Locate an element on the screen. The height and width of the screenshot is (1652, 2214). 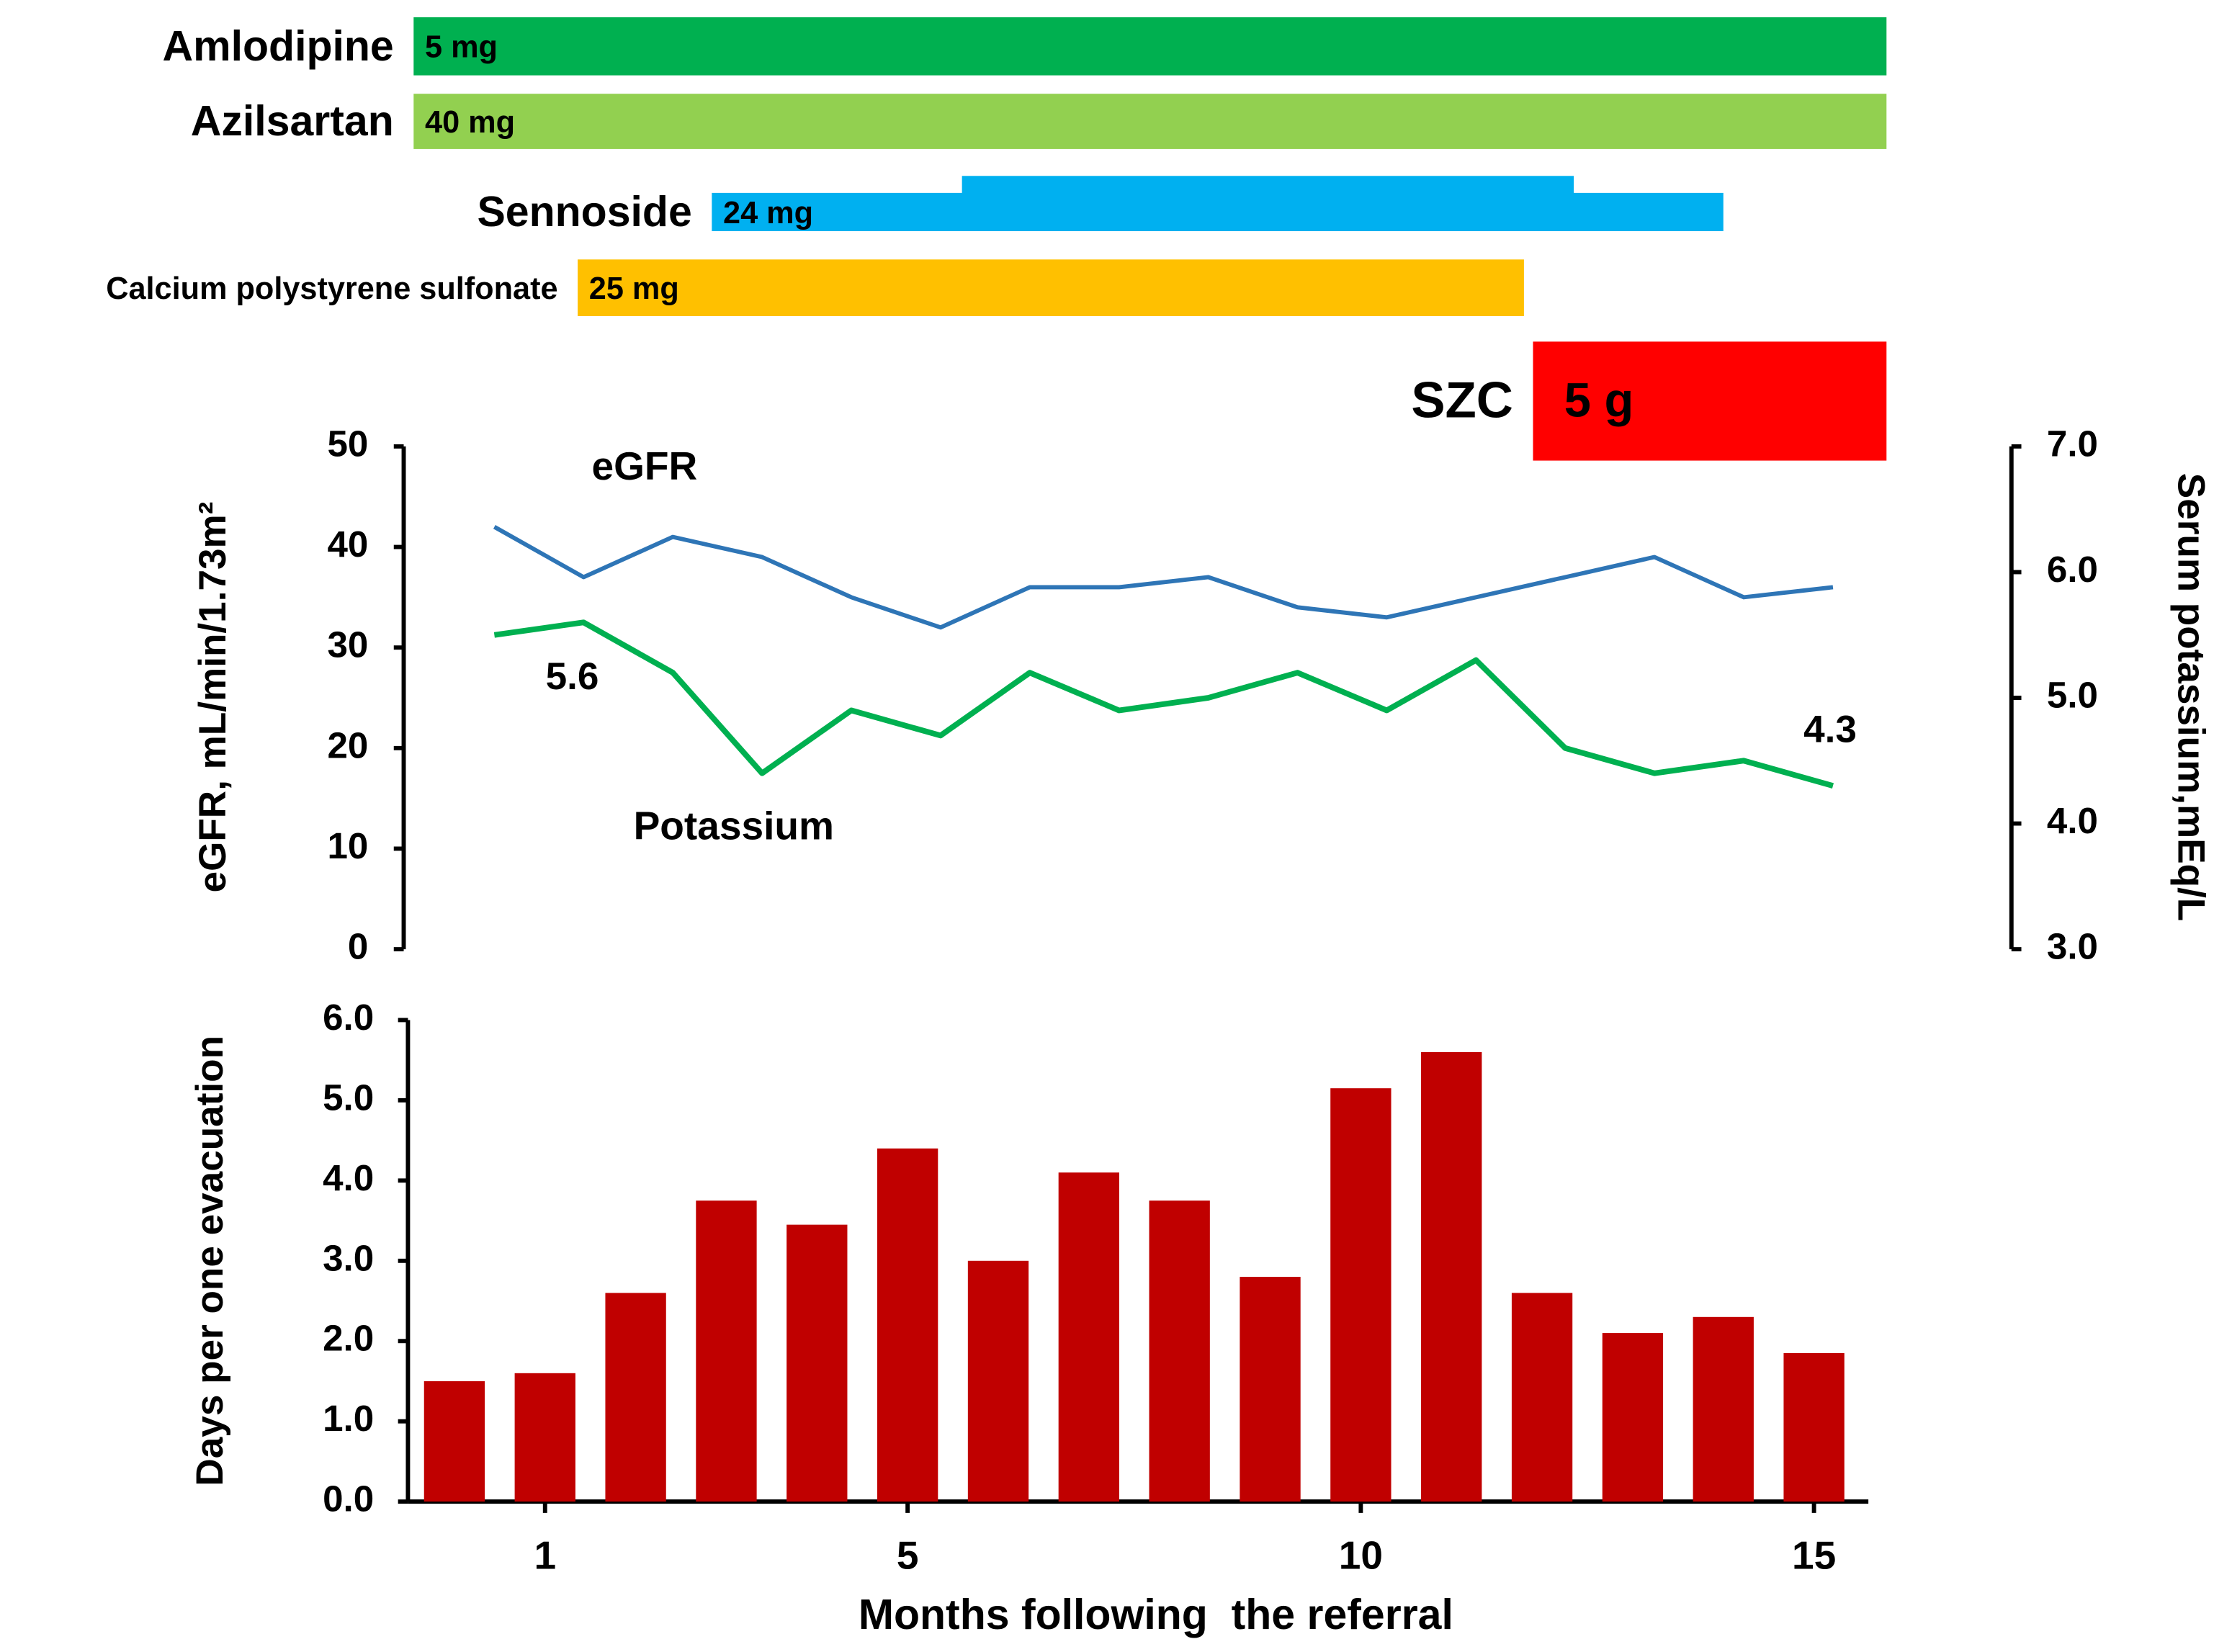
right-axis-title: Serum potassium,mEq/L is located at coordinates (2191, 697).